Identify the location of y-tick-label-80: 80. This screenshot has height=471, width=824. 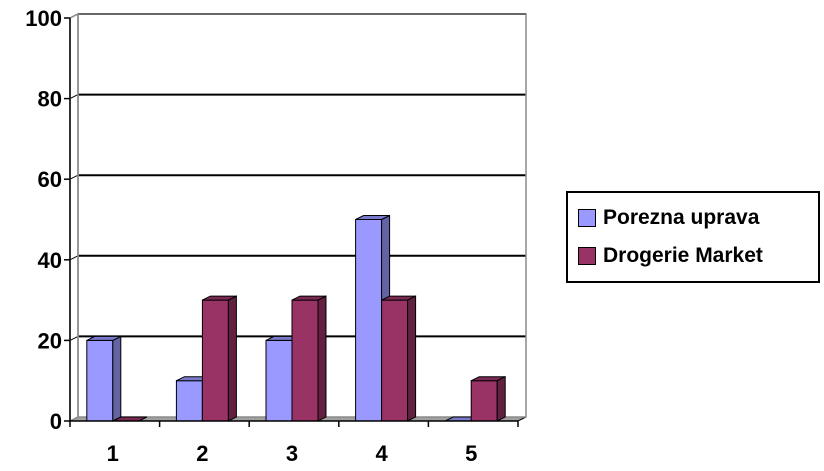
(50, 99).